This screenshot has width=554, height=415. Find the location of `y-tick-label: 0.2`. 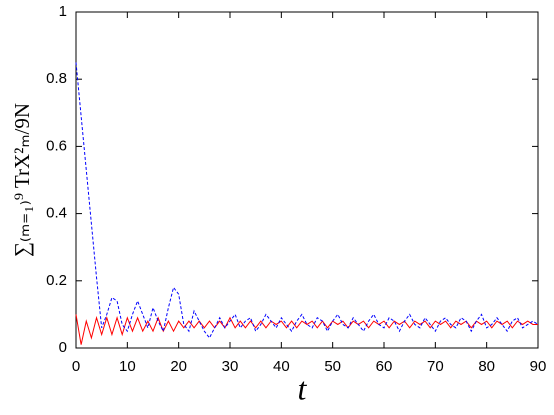

y-tick-label: 0.2 is located at coordinates (56, 280).